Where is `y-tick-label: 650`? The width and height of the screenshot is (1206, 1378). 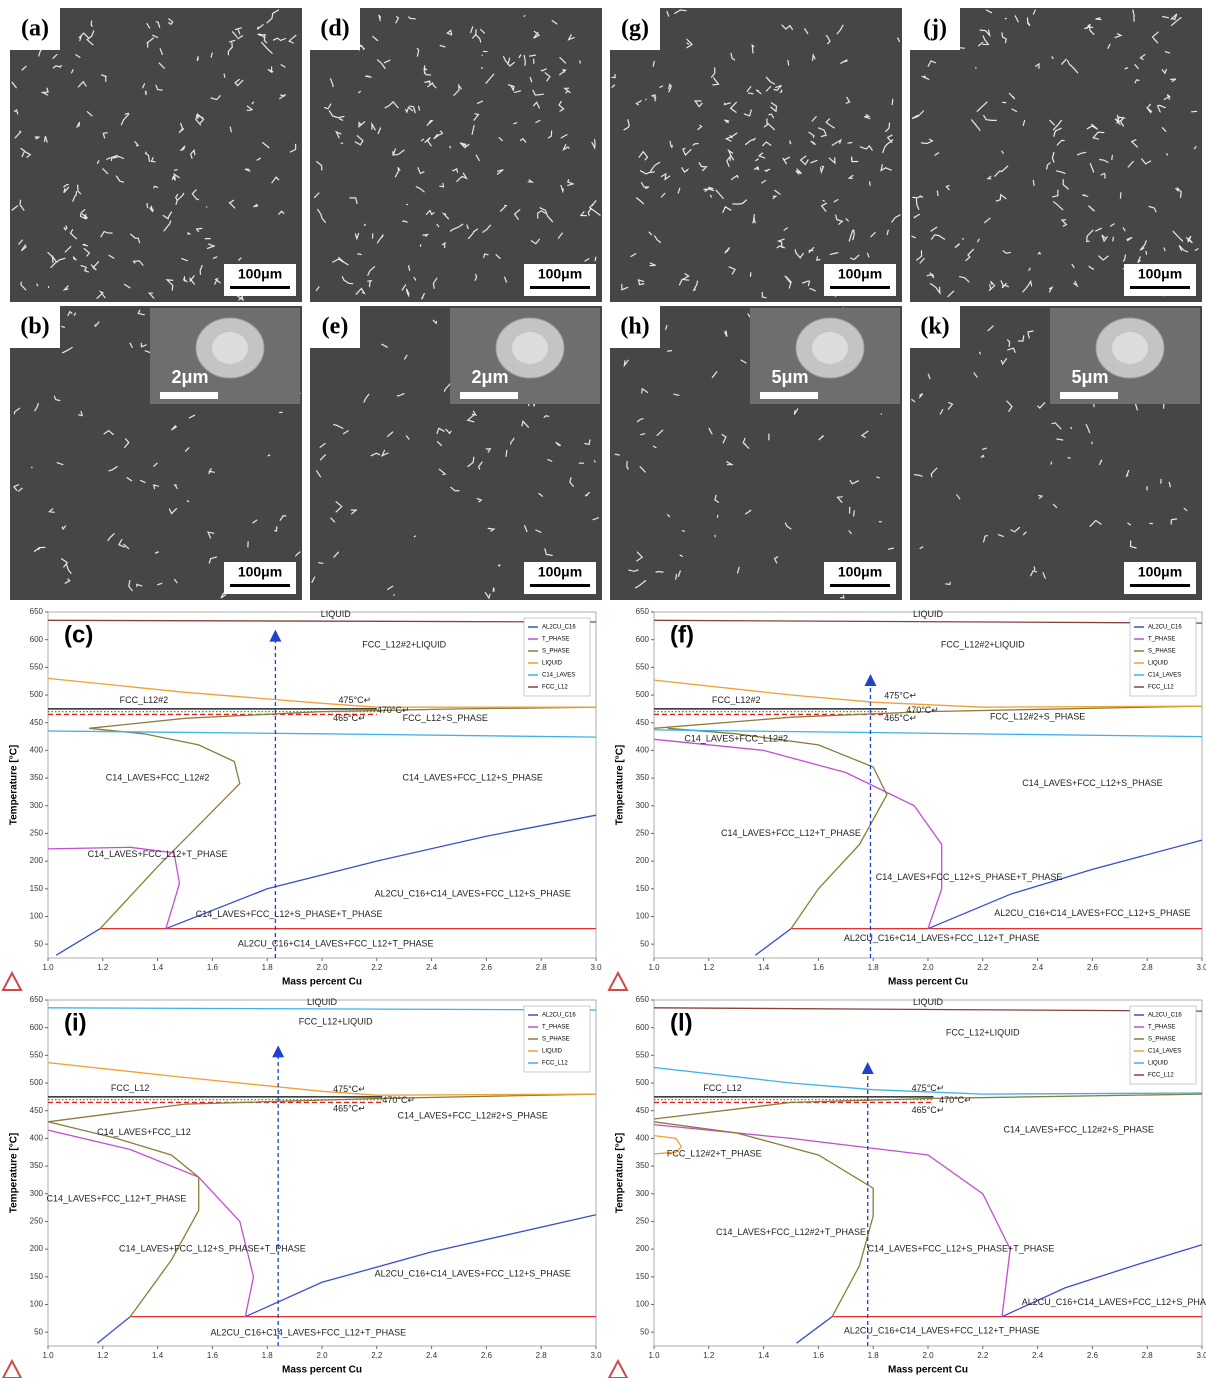 y-tick-label: 650 is located at coordinates (643, 999).